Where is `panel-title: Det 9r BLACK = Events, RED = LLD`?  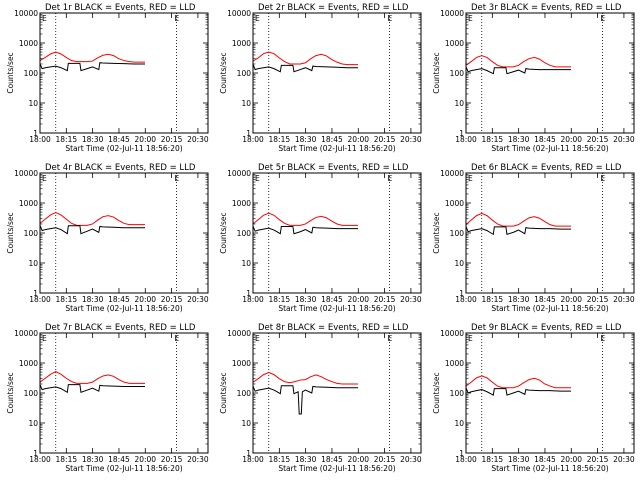
panel-title: Det 9r BLACK = Events, RED = LLD is located at coordinates (546, 328).